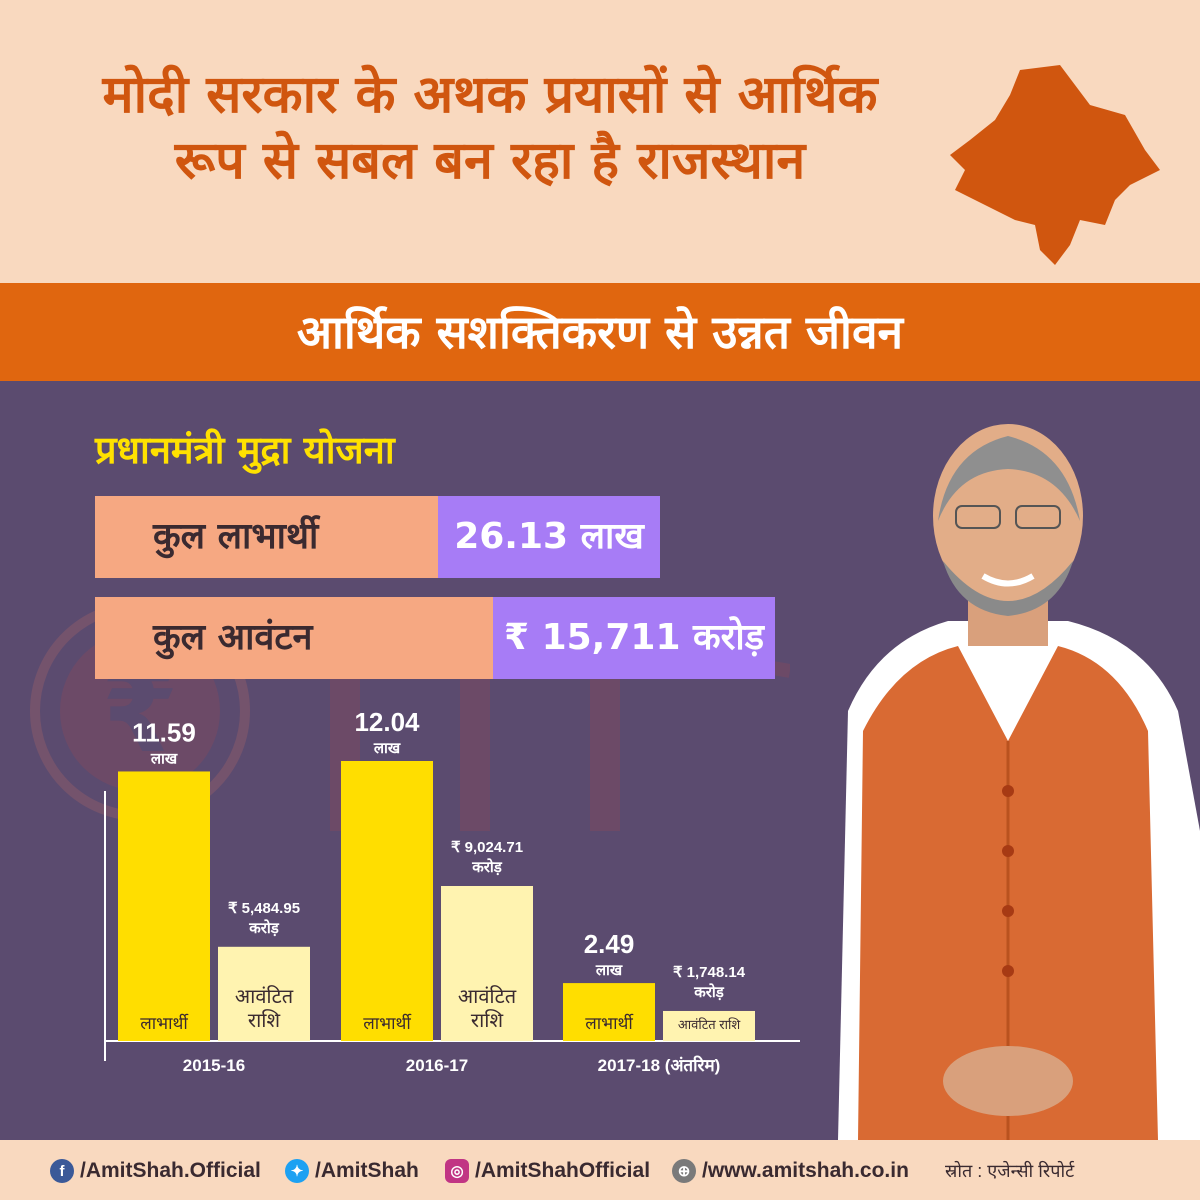 Image resolution: width=1200 pixels, height=1200 pixels. Describe the element at coordinates (387, 722) in the screenshot. I see `data-label: 12.04` at that location.